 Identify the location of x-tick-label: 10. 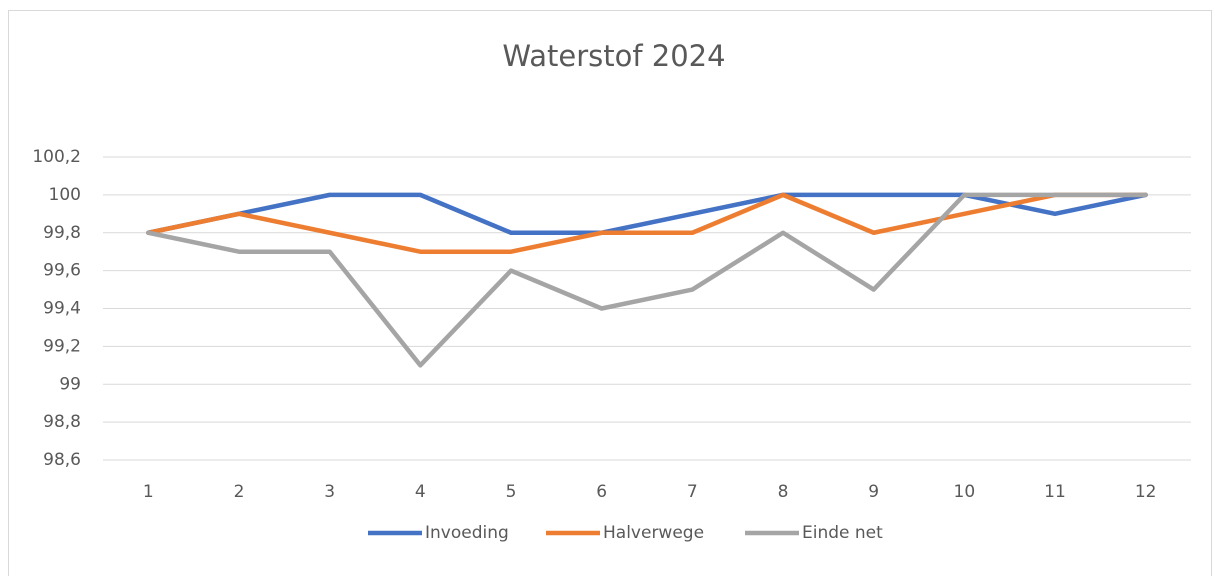
(965, 492).